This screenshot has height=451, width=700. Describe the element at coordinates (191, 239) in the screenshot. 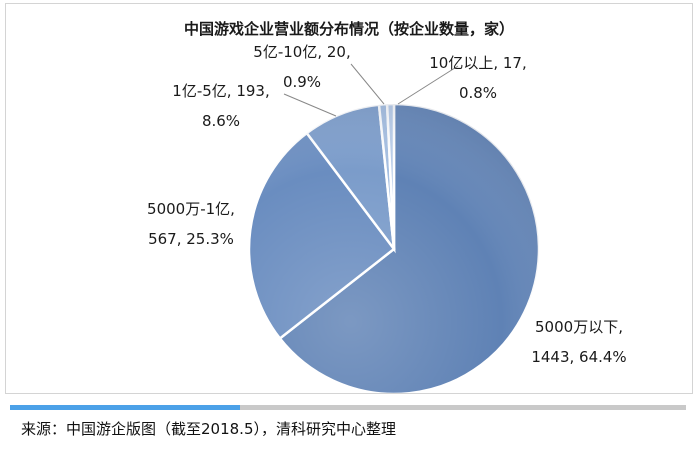

I see `slice-label: 567, 25.3%` at that location.